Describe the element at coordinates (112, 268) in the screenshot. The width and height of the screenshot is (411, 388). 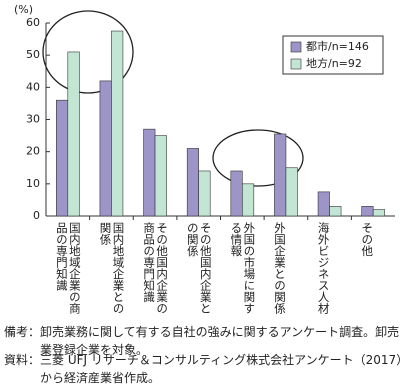
I see `x-tick-label: 国内地域企業との関係` at that location.